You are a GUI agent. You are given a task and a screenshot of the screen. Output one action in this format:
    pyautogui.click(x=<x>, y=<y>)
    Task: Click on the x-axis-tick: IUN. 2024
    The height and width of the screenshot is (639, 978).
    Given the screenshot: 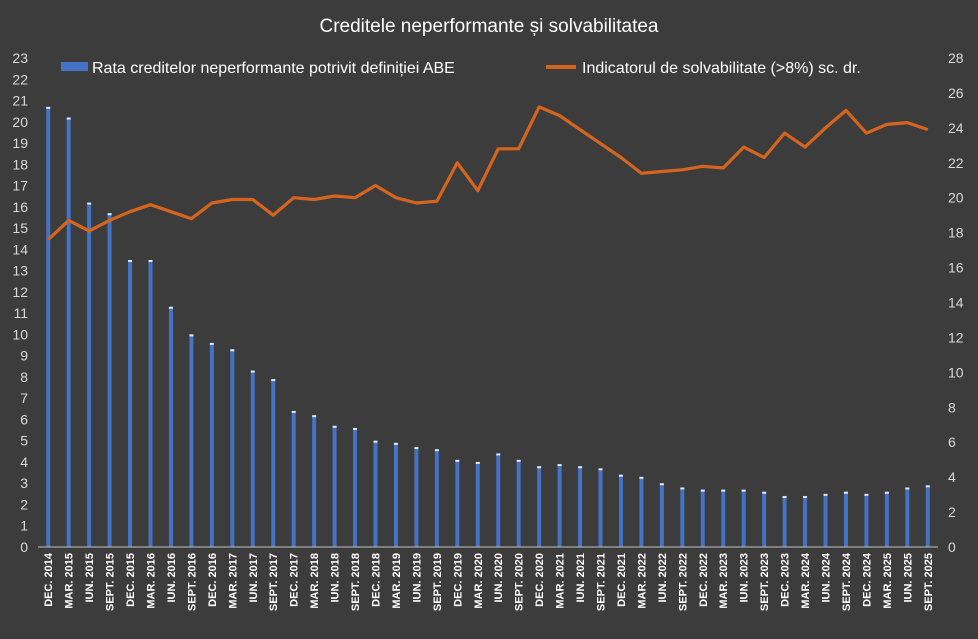 What is the action you would take?
    pyautogui.click(x=827, y=577)
    